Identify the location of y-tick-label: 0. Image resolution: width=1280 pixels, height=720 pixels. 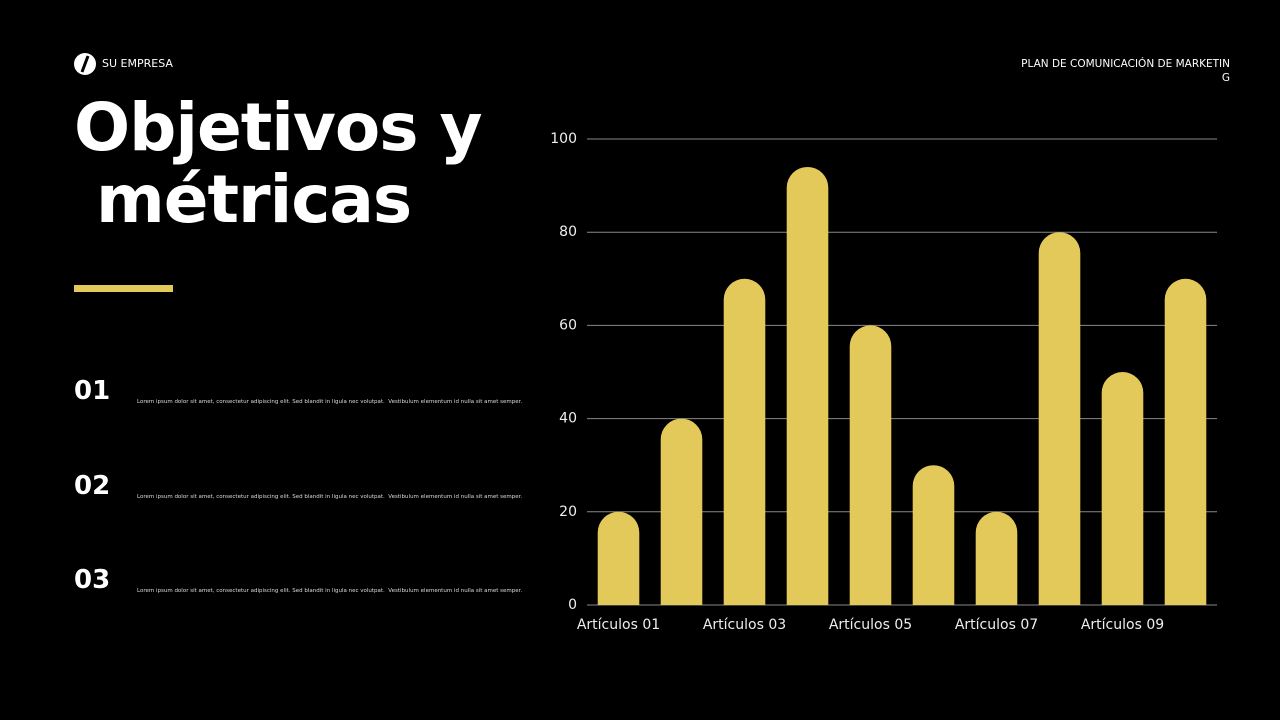
(572, 605).